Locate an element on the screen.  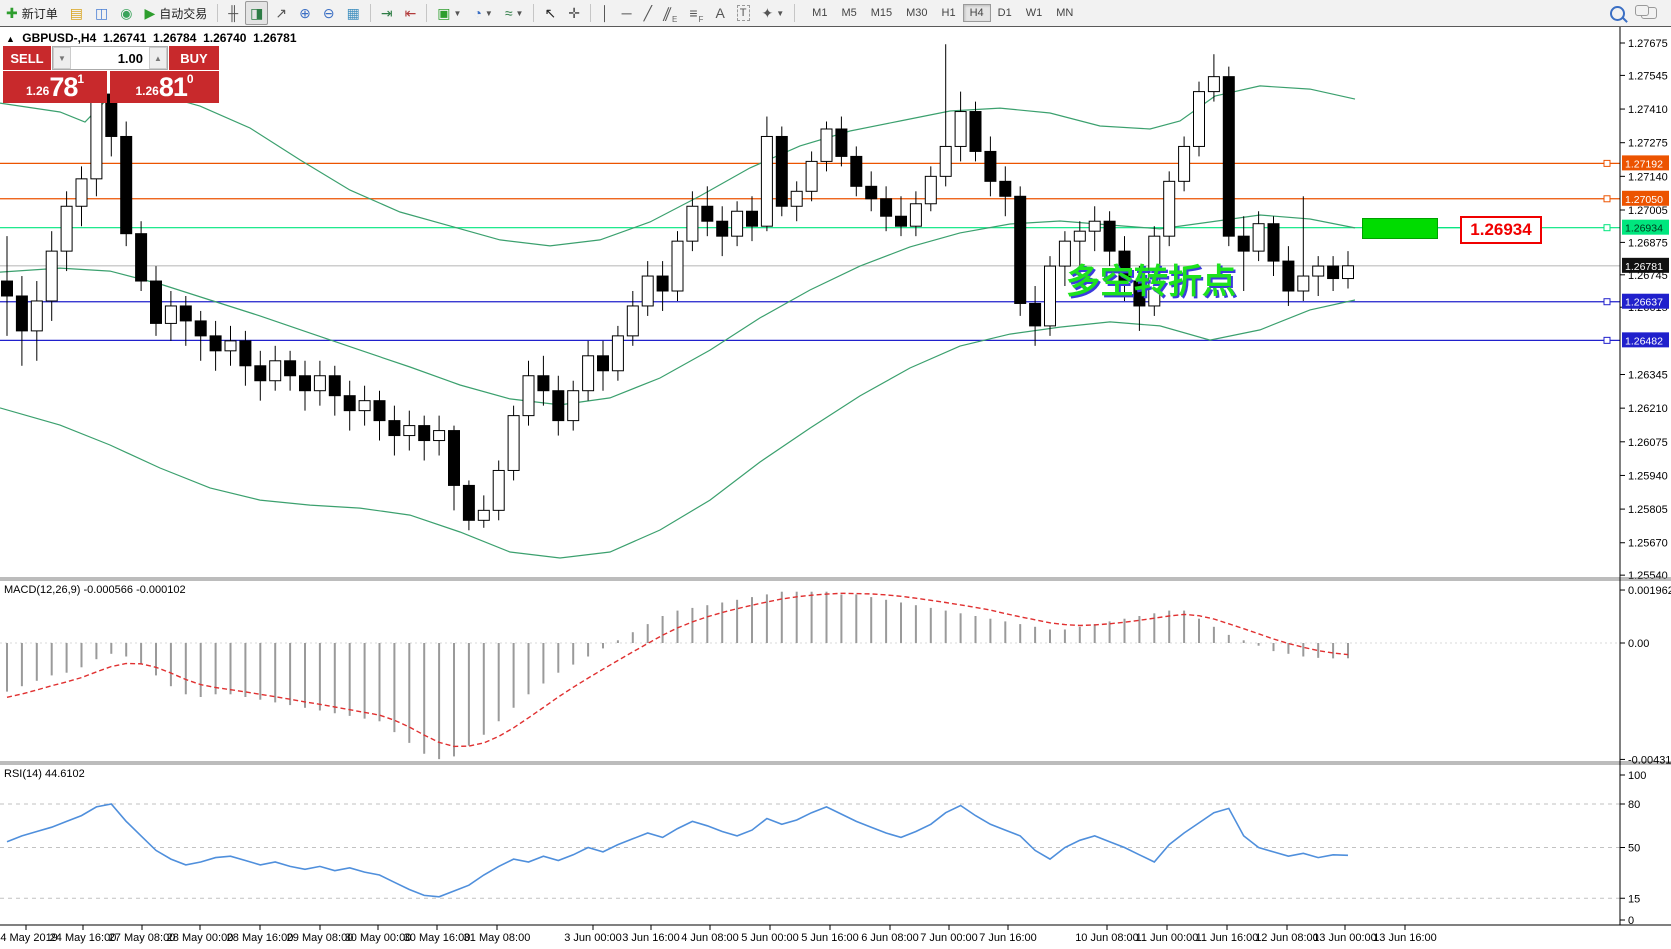
timeframe-h1: H1 is located at coordinates (948, 13).